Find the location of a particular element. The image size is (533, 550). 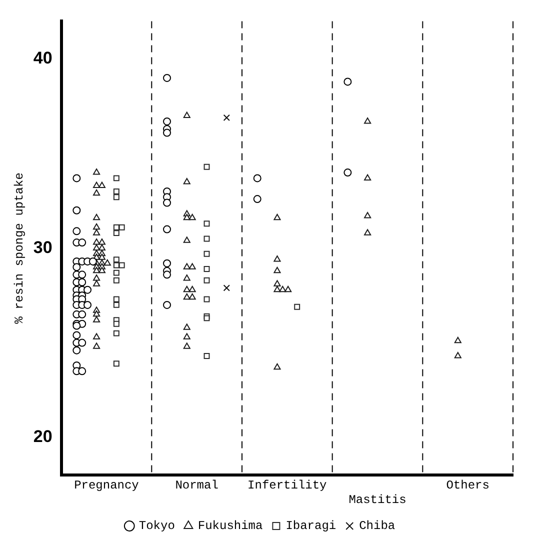

x-tick-label: Normal is located at coordinates (196, 485).